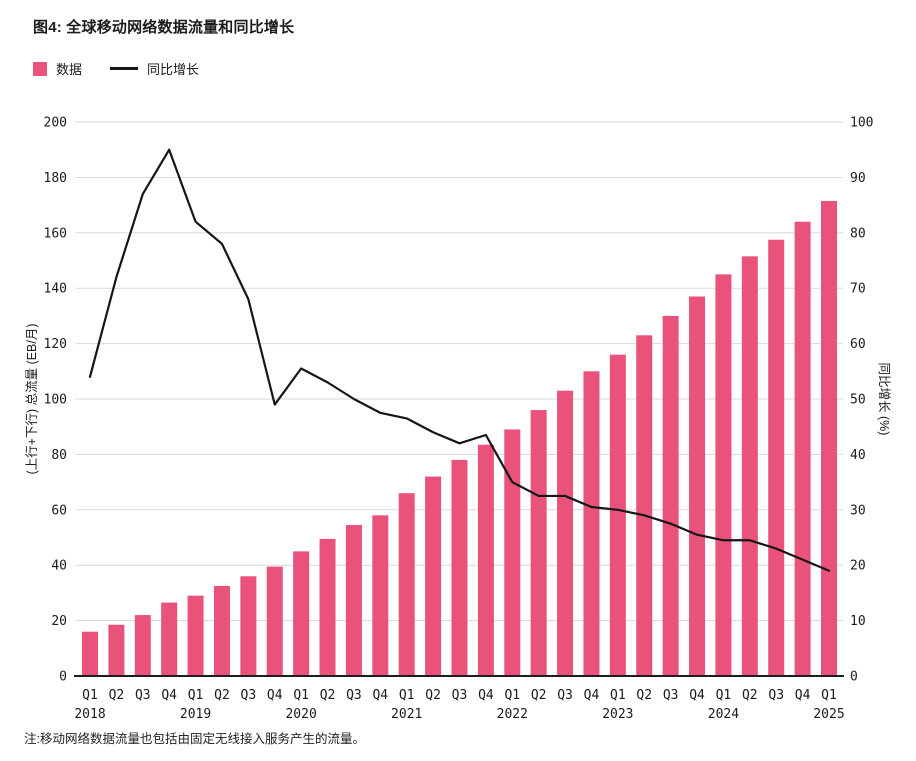 The height and width of the screenshot is (761, 916). Describe the element at coordinates (194, 739) in the screenshot. I see `chart-note: 注:移动网络数据流量也包括由固定无线接入服务产生的流量。` at that location.